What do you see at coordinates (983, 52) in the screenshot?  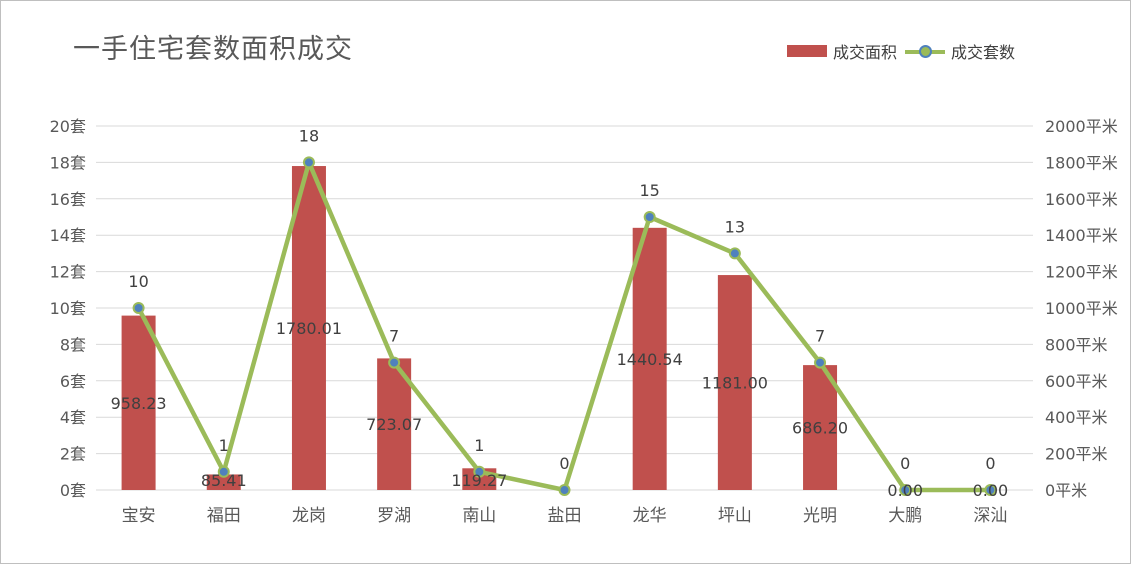 I see `legend-label-count: 成交套数` at bounding box center [983, 52].